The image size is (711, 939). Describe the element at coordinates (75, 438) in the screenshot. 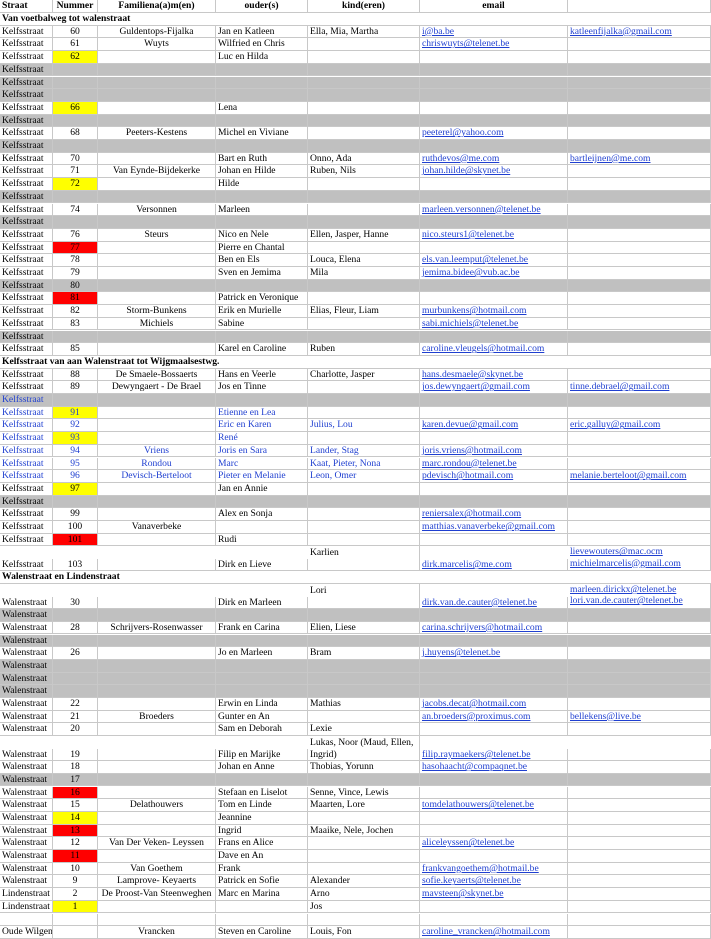

I see `nummer-cell: 93` at that location.